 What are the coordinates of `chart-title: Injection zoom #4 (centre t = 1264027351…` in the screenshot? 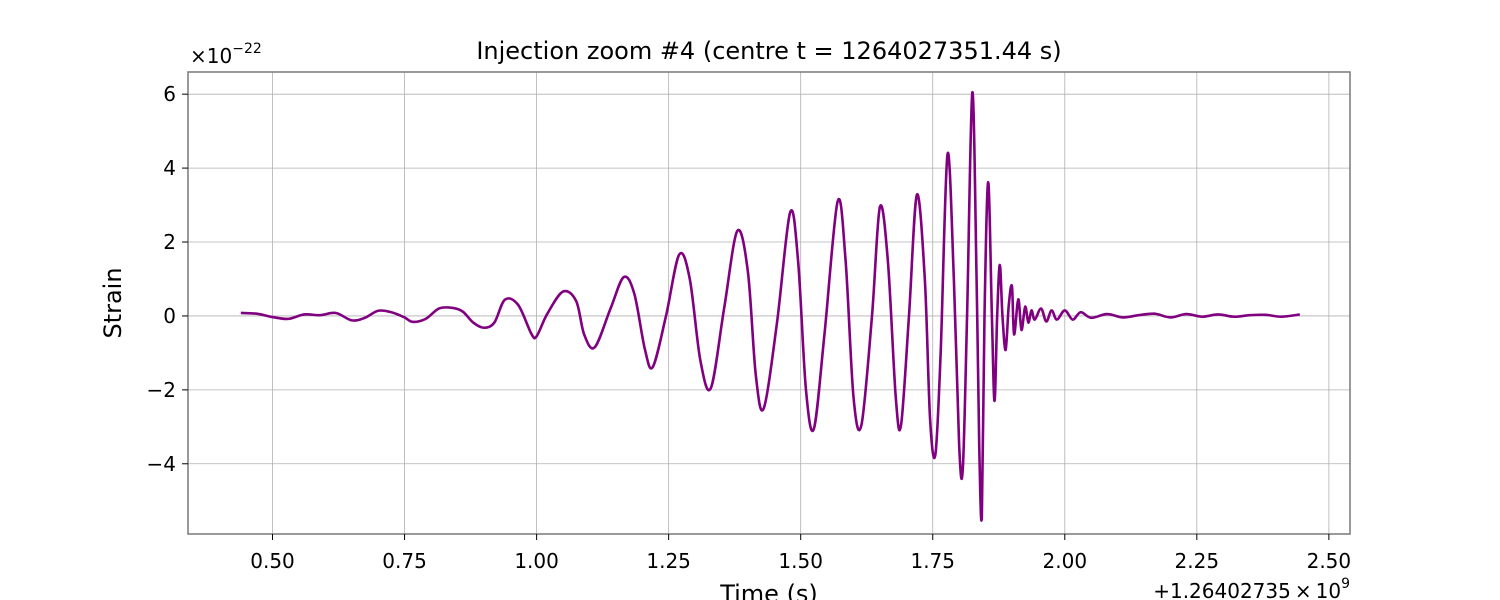 It's located at (768, 51).